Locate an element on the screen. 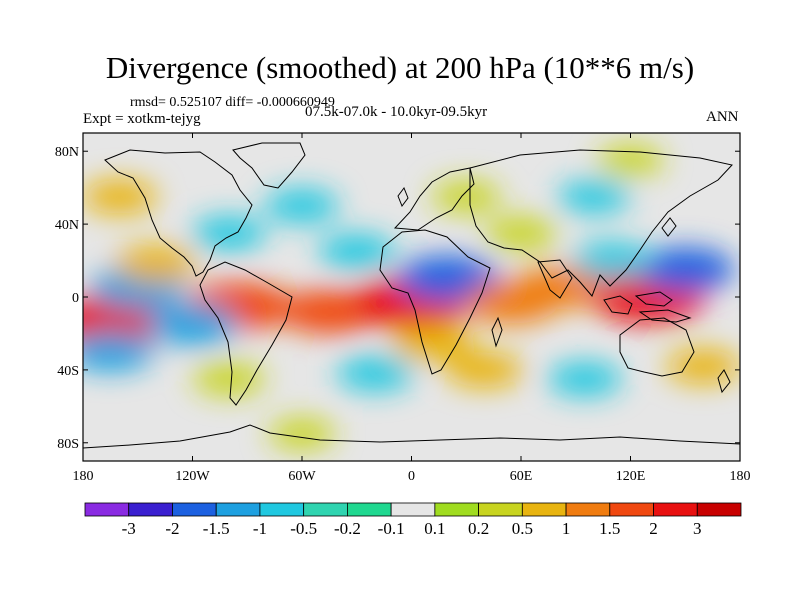 The height and width of the screenshot is (600, 800). coastline-madagascar is located at coordinates (497, 332).